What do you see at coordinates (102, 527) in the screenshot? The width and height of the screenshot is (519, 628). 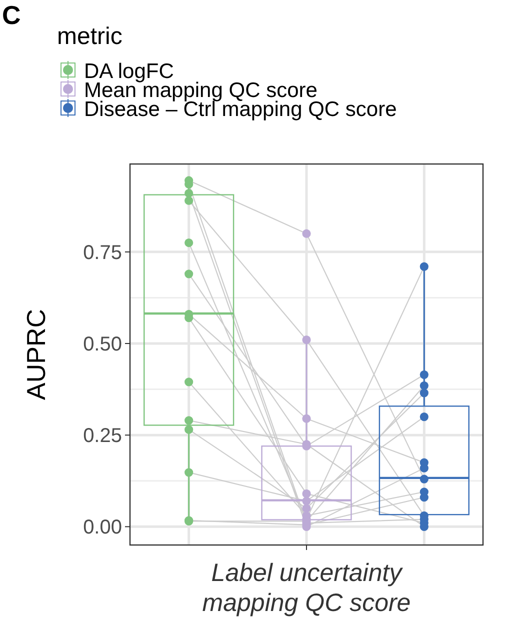 I see `y-tick-label: 0.00` at bounding box center [102, 527].